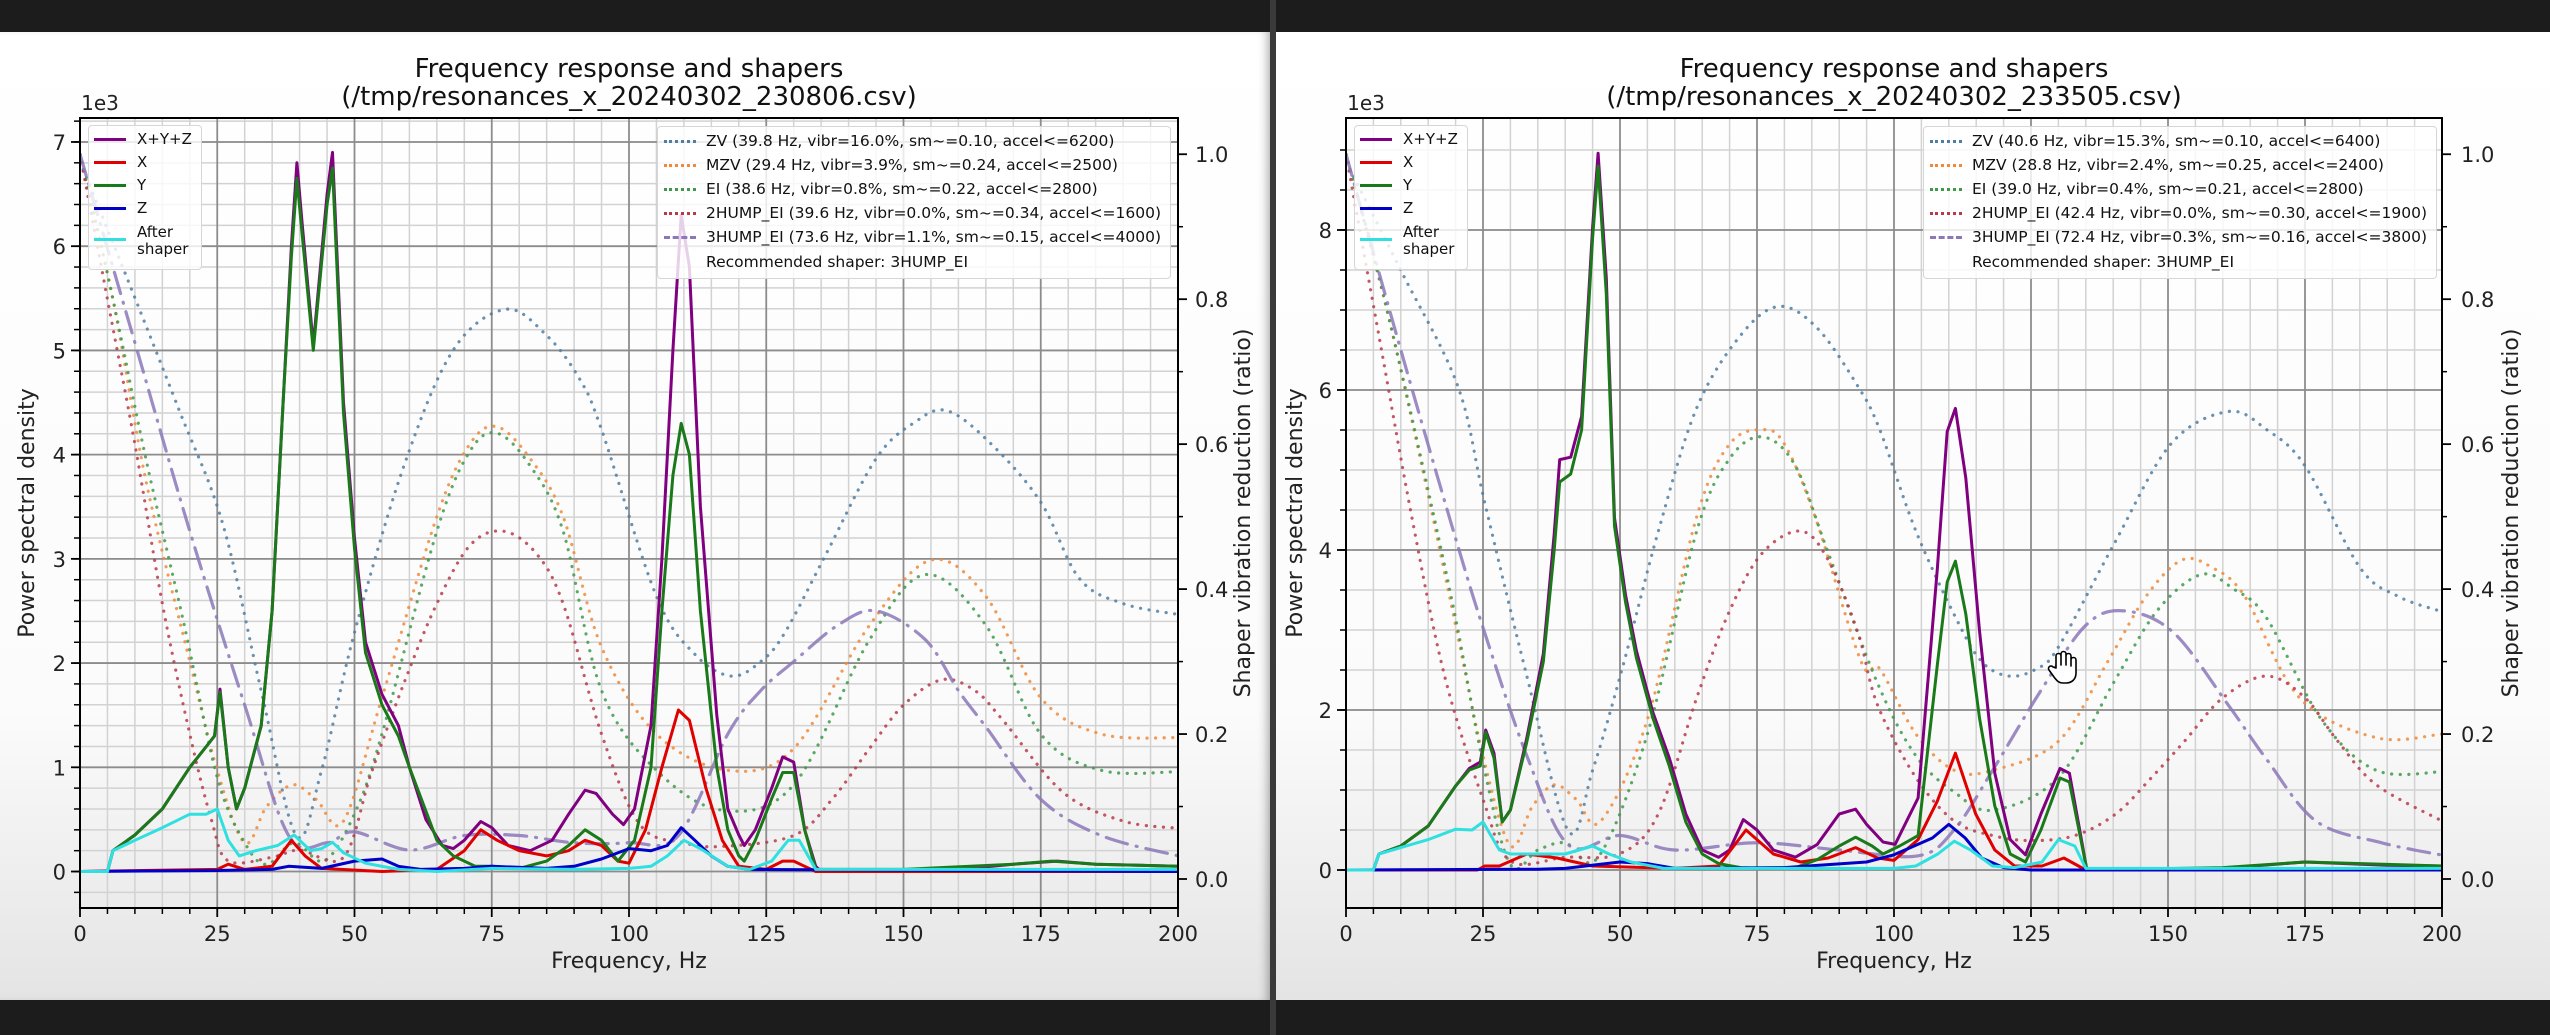 The width and height of the screenshot is (2550, 1035). I want to click on y-tick-label: 7, so click(59, 143).